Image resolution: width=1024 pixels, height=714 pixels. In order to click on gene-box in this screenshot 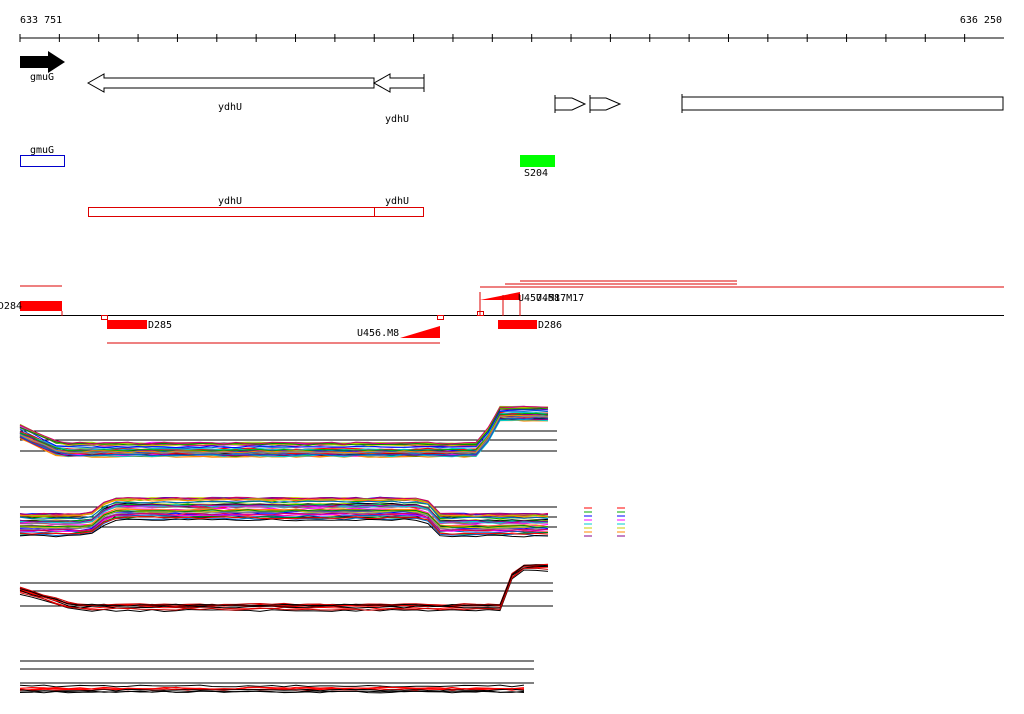, I will do `click(842, 103)`.